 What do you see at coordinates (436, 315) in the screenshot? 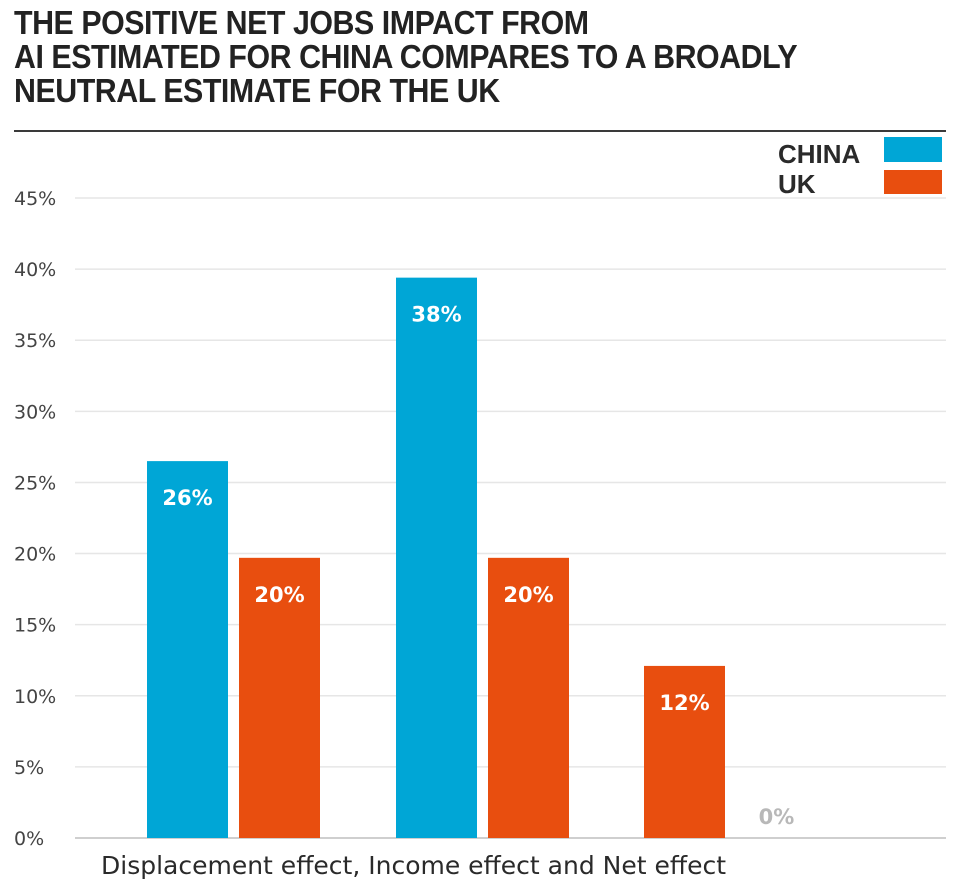
I see `bar-value-label: 38%` at bounding box center [436, 315].